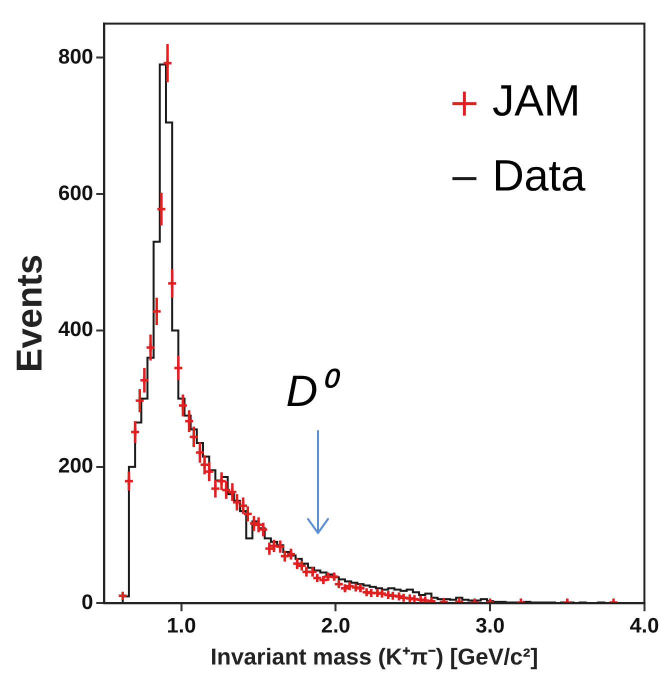  What do you see at coordinates (88, 602) in the screenshot?
I see `y-tick-label: 0` at bounding box center [88, 602].